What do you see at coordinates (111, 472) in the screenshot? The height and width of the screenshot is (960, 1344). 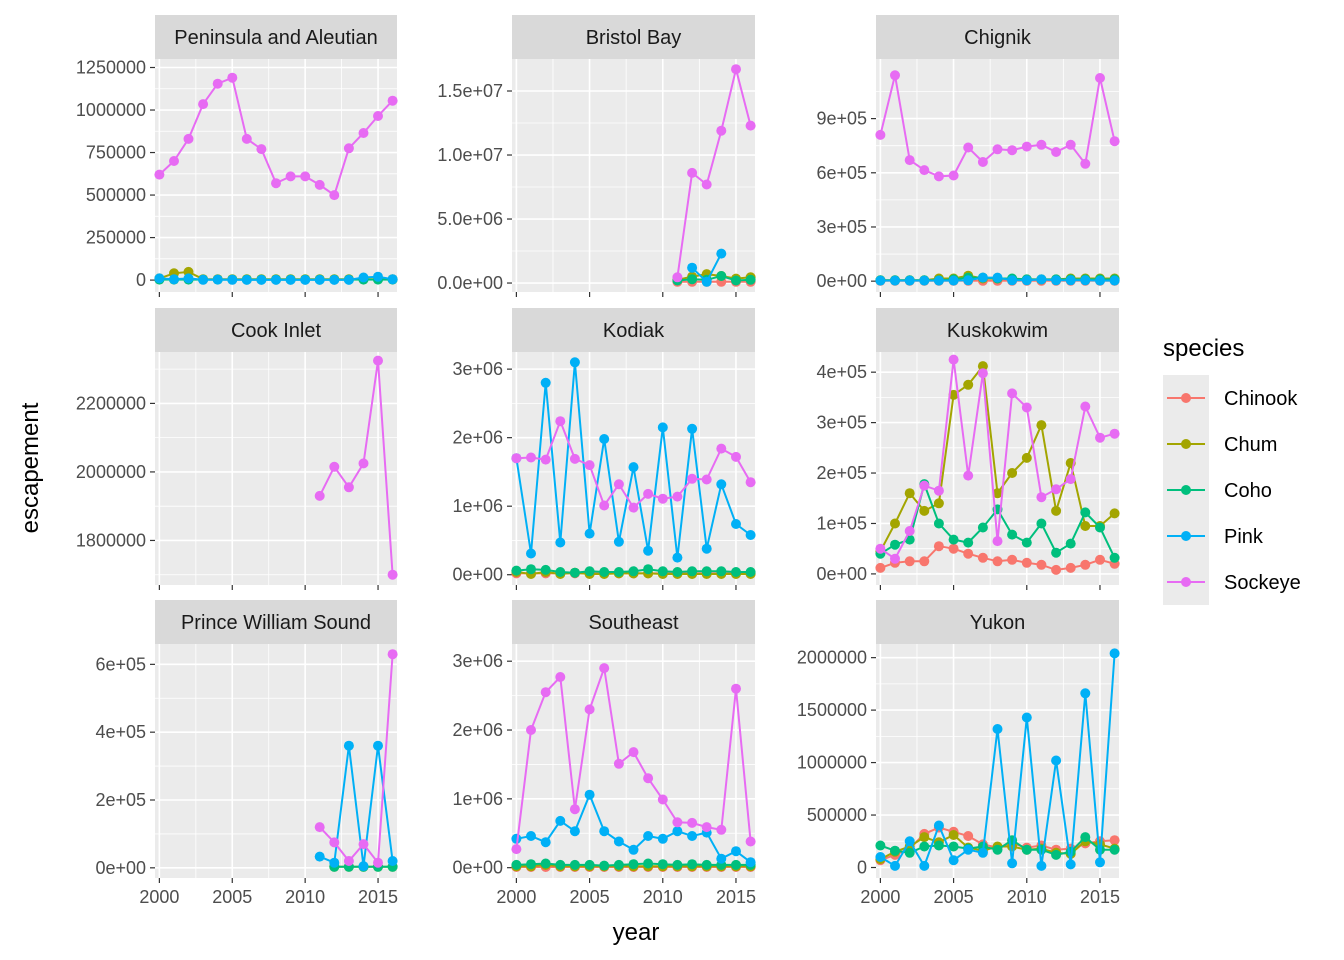 I see `y-tick-label: 2000000` at bounding box center [111, 472].